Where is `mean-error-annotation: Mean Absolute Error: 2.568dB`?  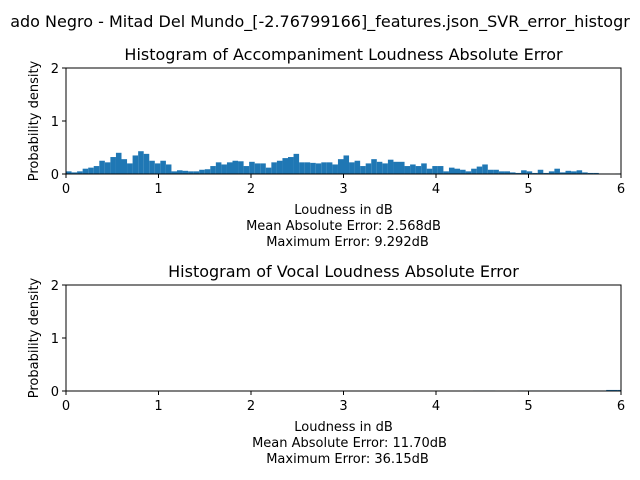
mean-error-annotation: Mean Absolute Error: 2.568dB is located at coordinates (343, 226).